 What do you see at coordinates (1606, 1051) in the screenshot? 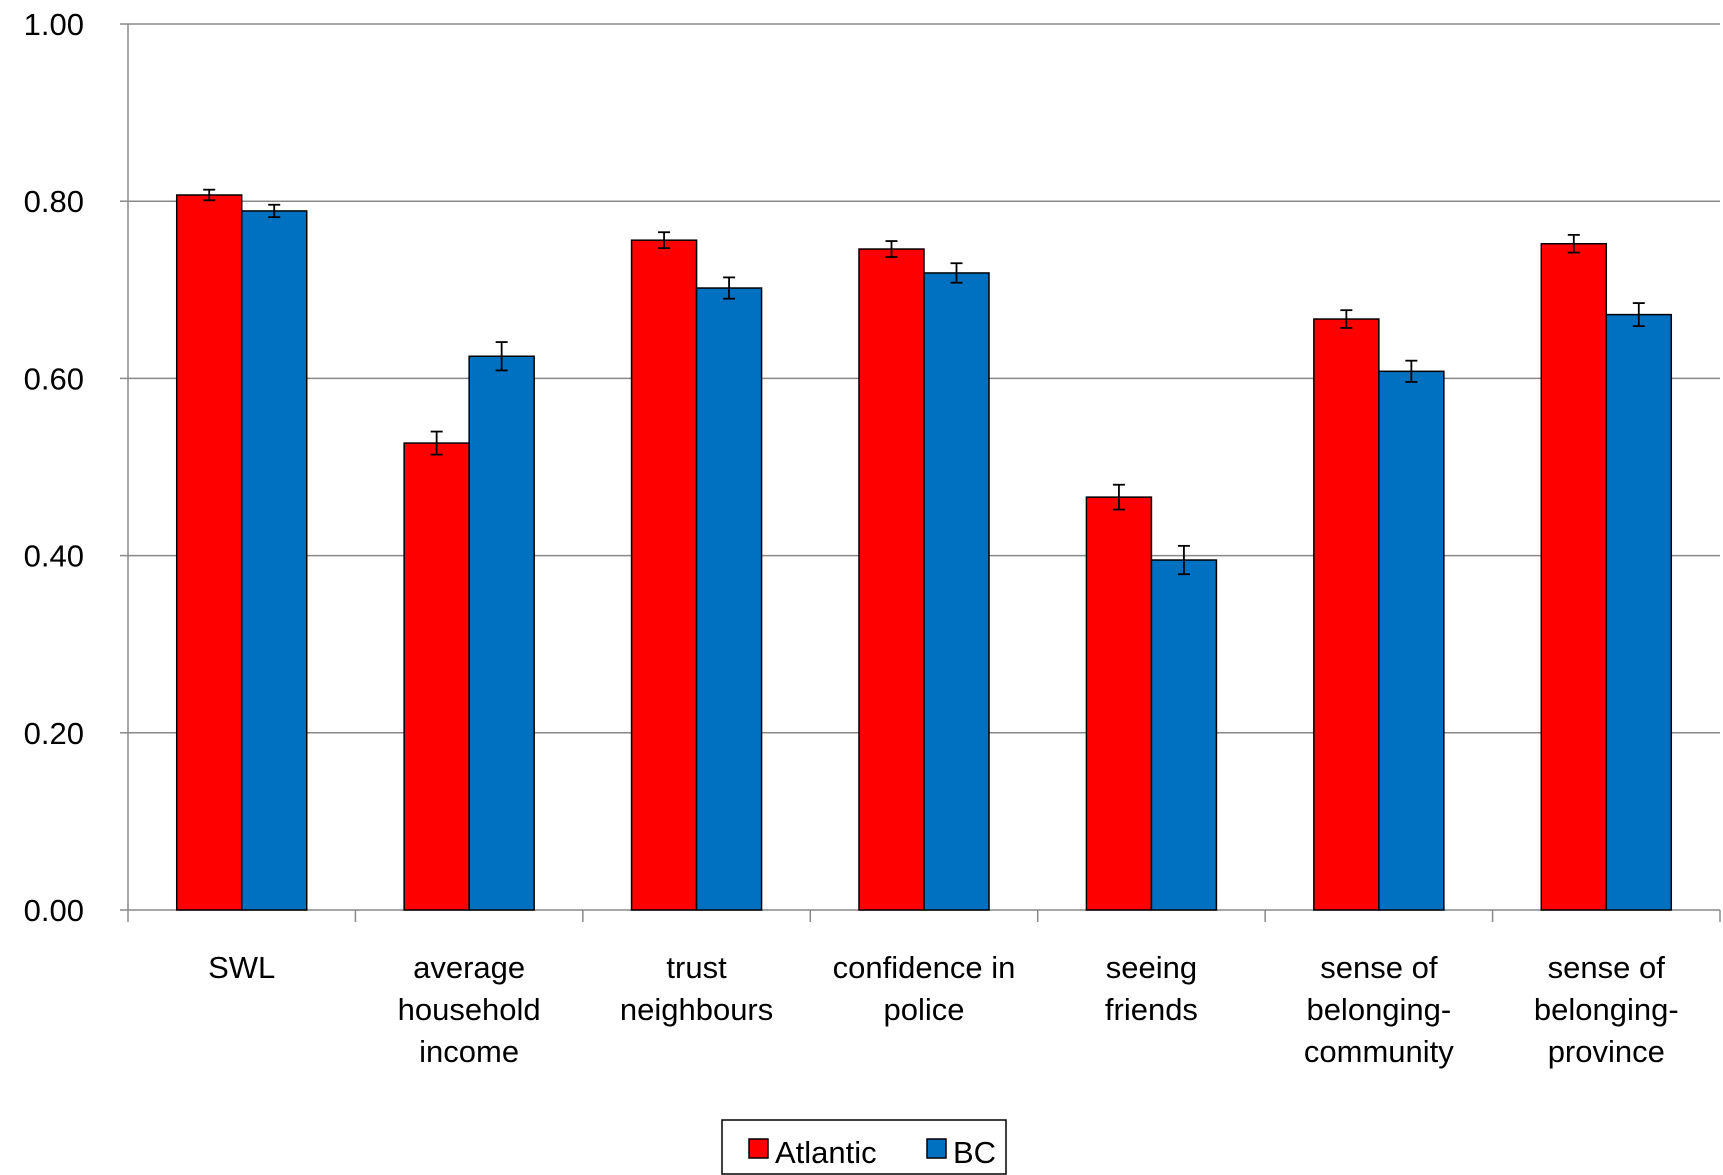
I see `category-label-line: province` at bounding box center [1606, 1051].